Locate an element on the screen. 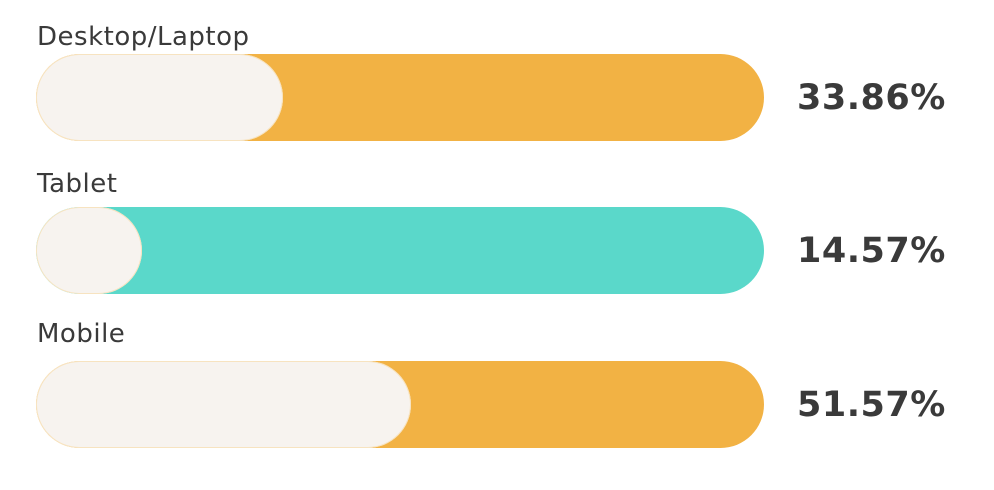 This screenshot has height=490, width=994. category-label: Tablet is located at coordinates (77, 184).